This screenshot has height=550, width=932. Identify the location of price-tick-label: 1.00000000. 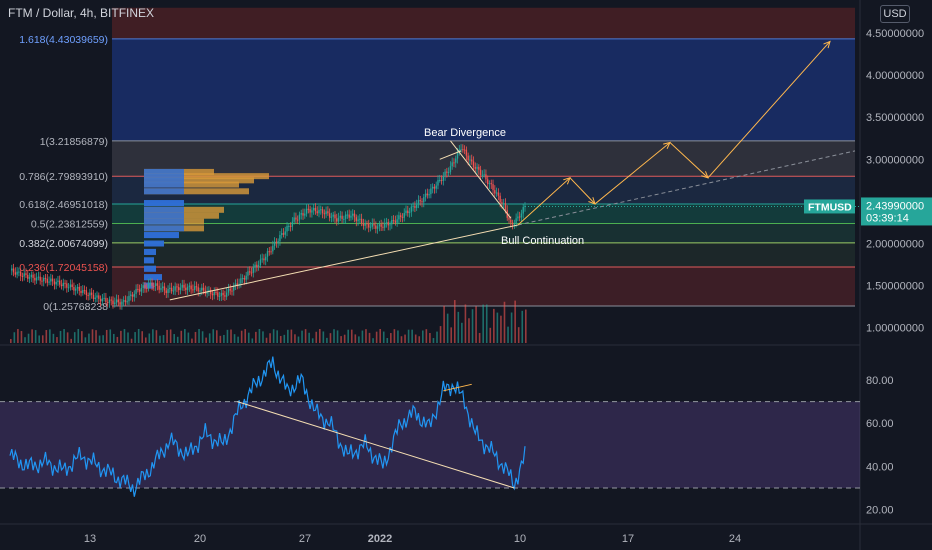
(895, 329).